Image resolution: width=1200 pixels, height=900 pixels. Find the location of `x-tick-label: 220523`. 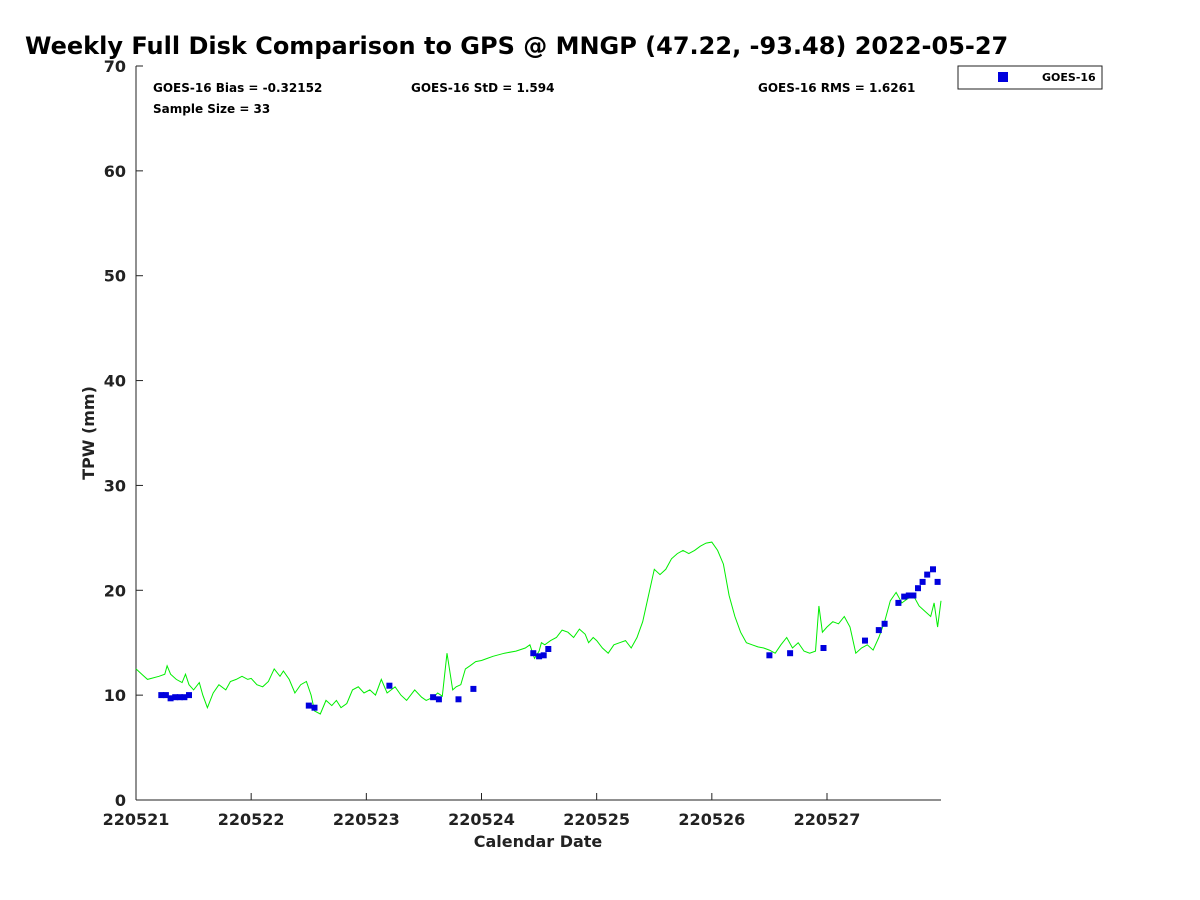

x-tick-label: 220523 is located at coordinates (366, 819).